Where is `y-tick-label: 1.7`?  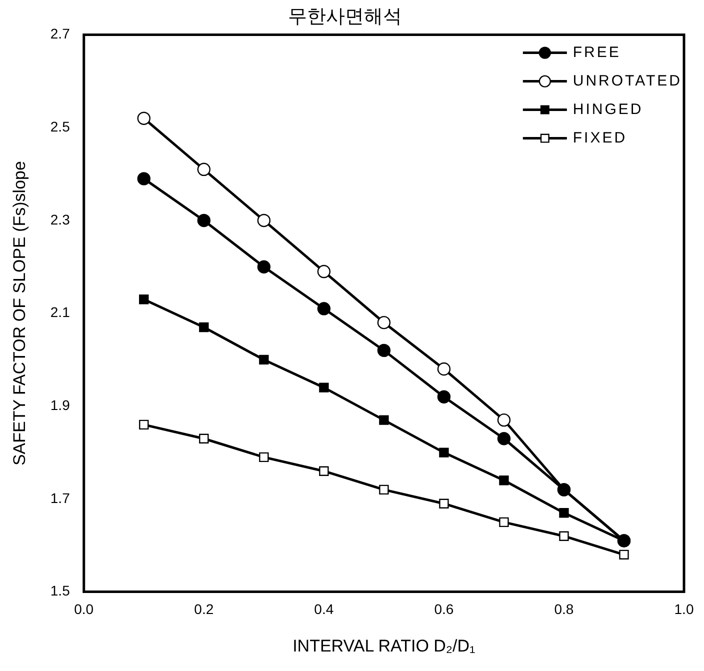 y-tick-label: 1.7 is located at coordinates (60, 498).